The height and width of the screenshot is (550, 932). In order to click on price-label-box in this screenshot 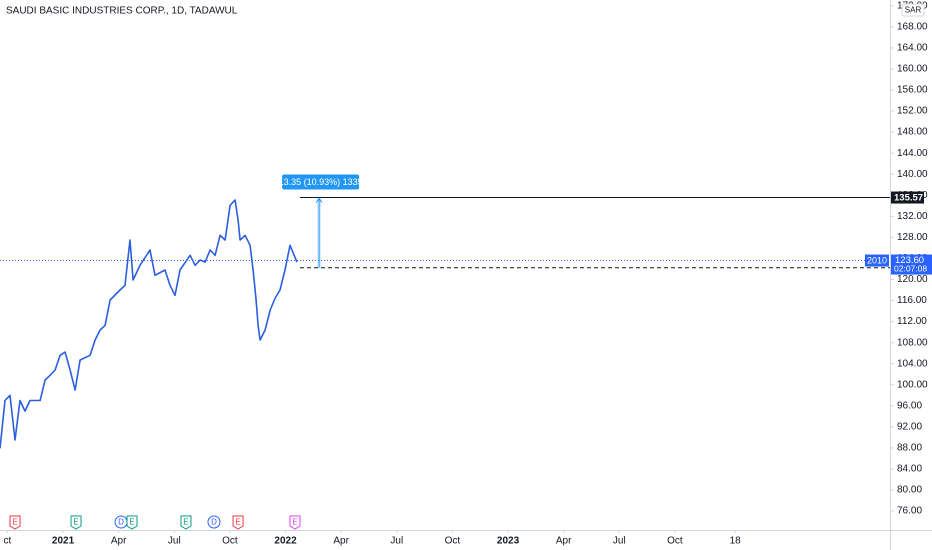, I will do `click(907, 197)`.